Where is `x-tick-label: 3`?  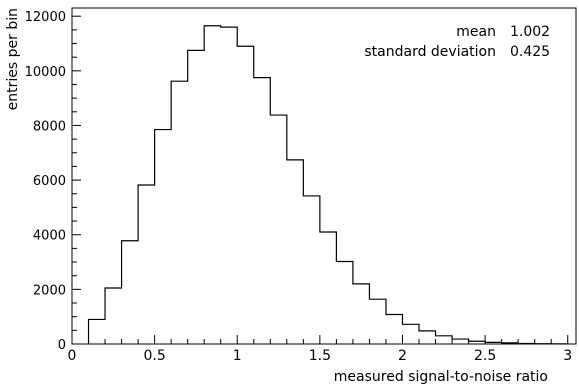
x-tick-label: 3 is located at coordinates (567, 356).